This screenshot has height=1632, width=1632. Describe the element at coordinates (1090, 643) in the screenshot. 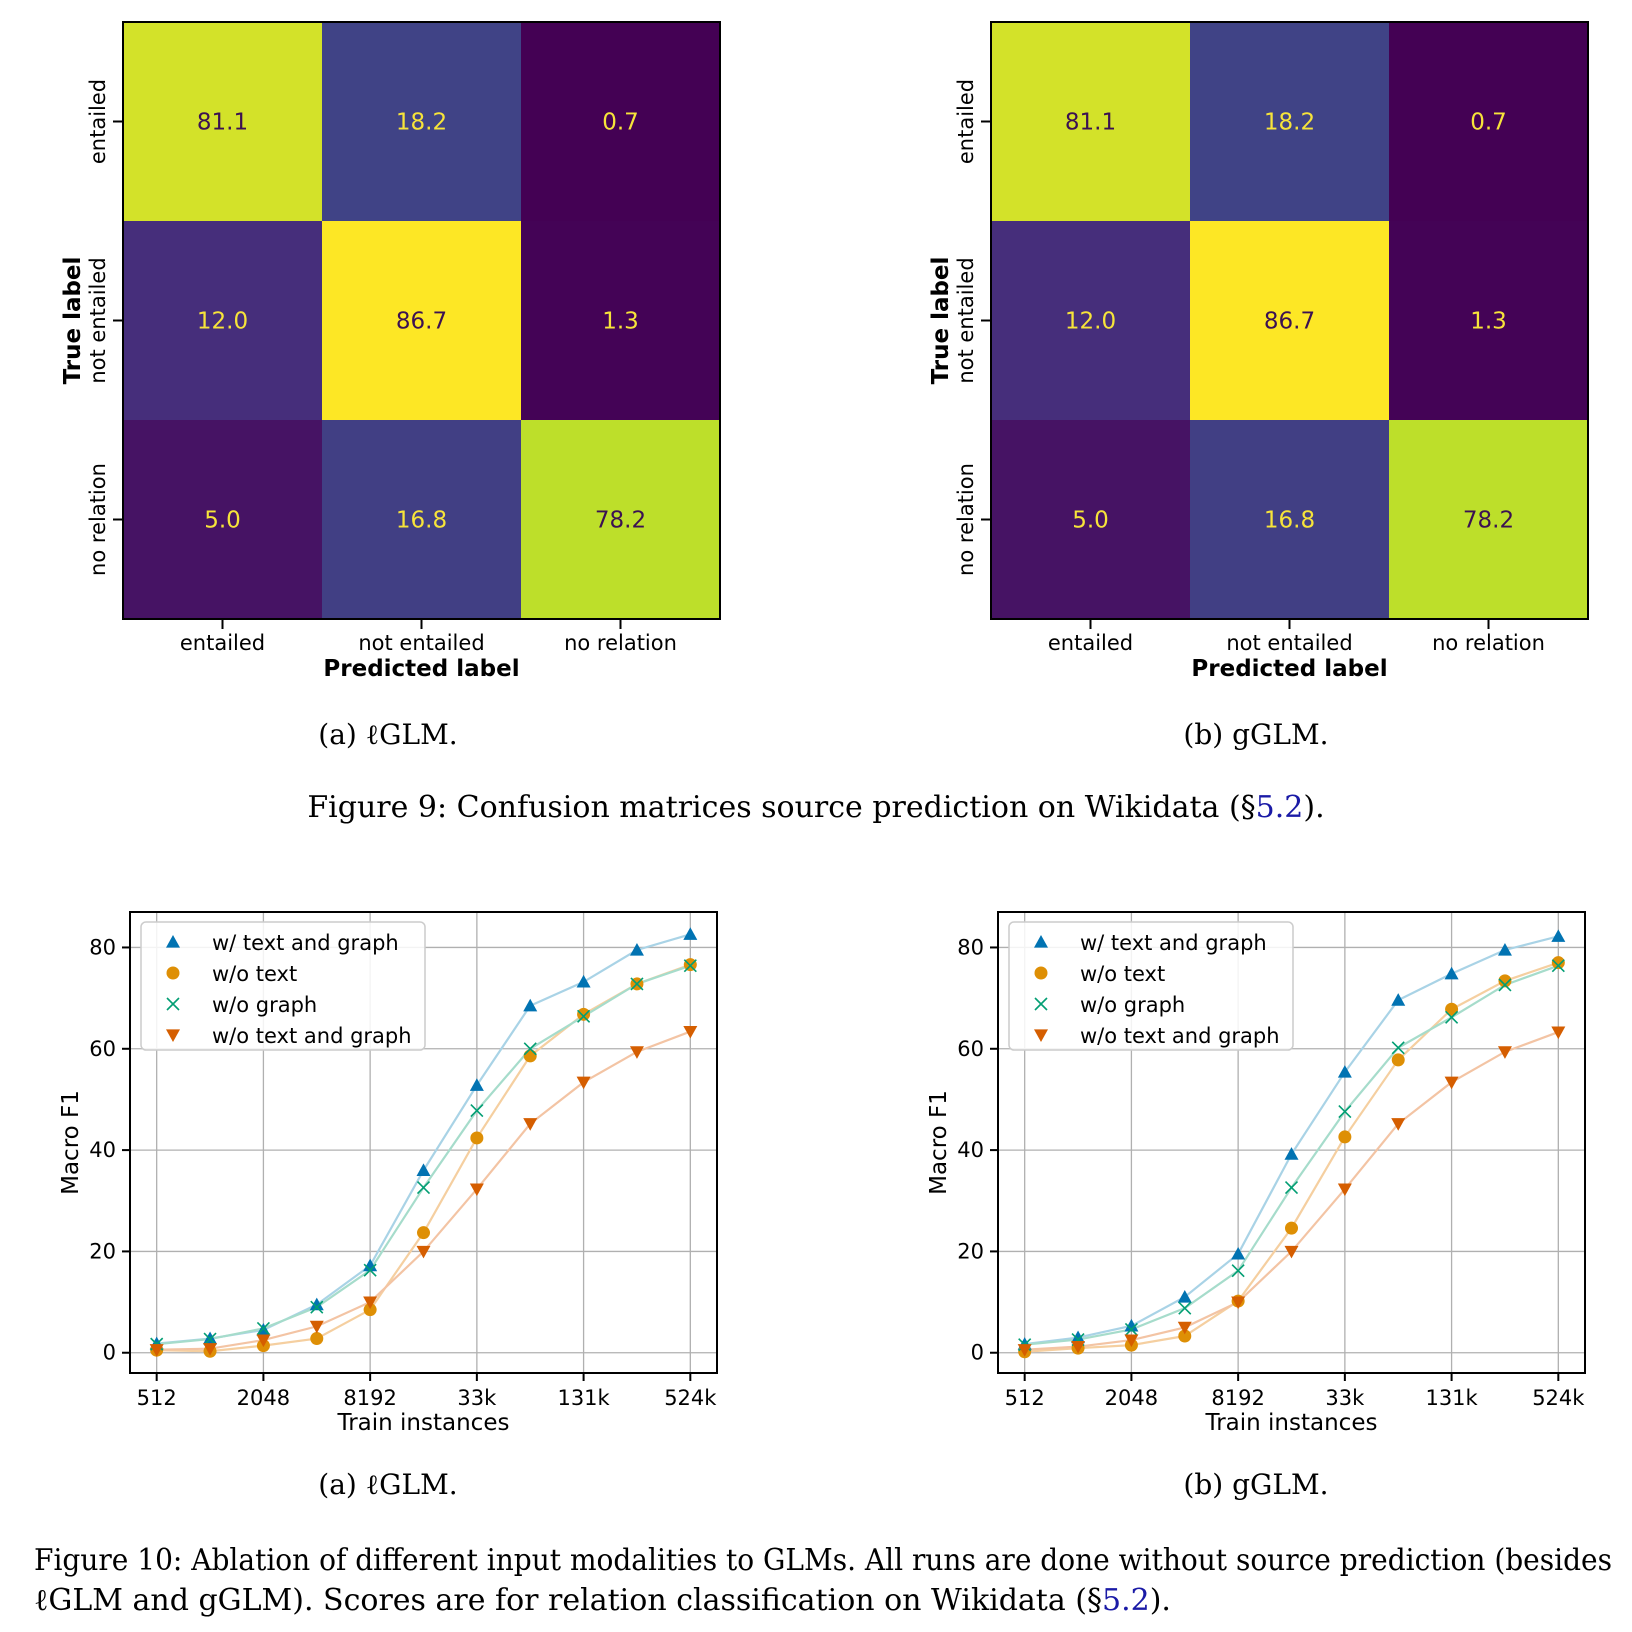

I see `cm-x-tick-label: entailed` at that location.